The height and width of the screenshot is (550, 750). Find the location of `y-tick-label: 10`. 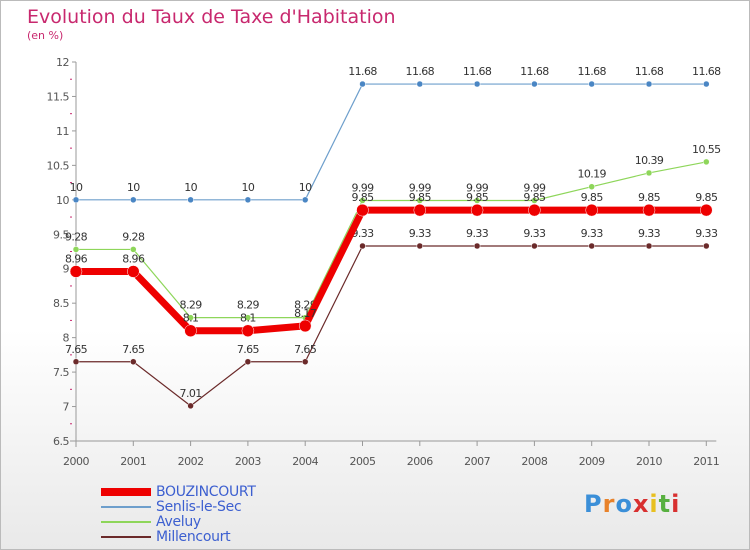

y-tick-label: 10 is located at coordinates (62, 200).